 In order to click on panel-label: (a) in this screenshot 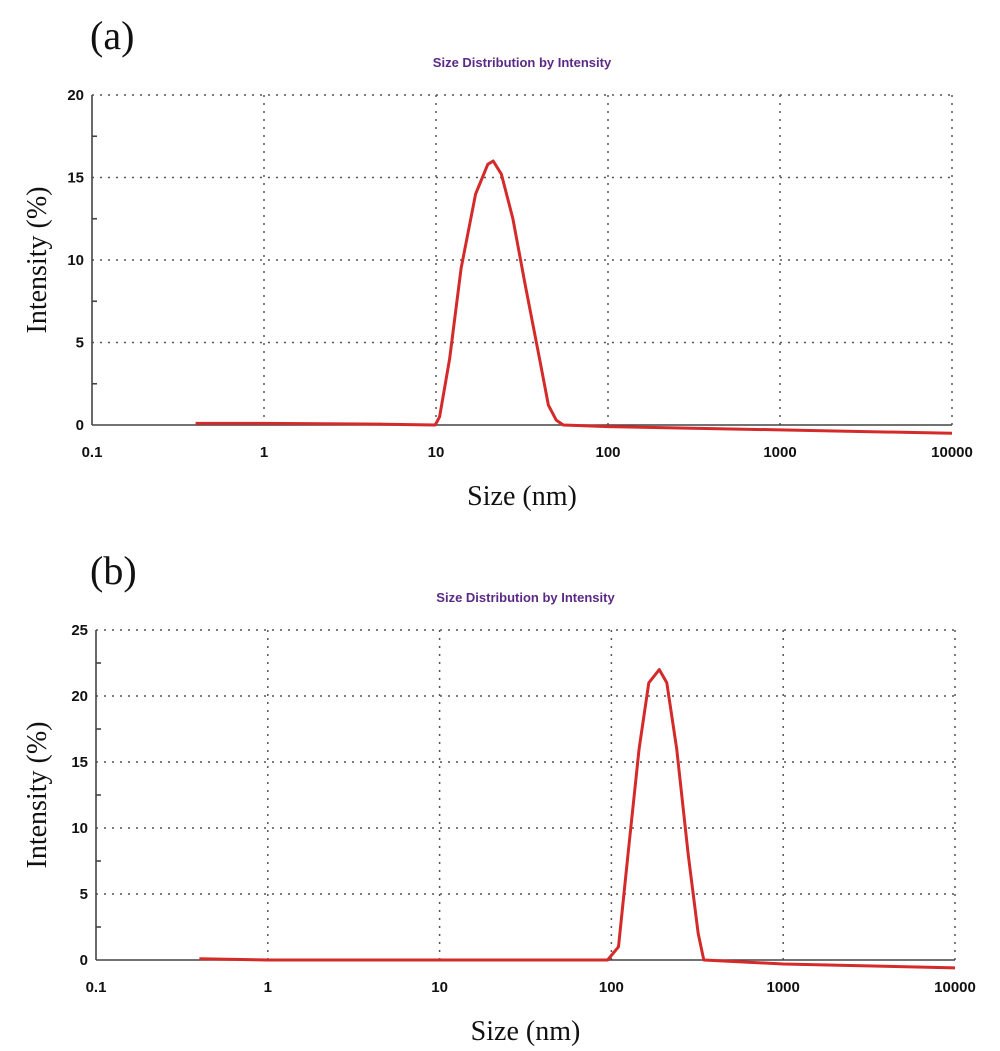, I will do `click(112, 35)`.